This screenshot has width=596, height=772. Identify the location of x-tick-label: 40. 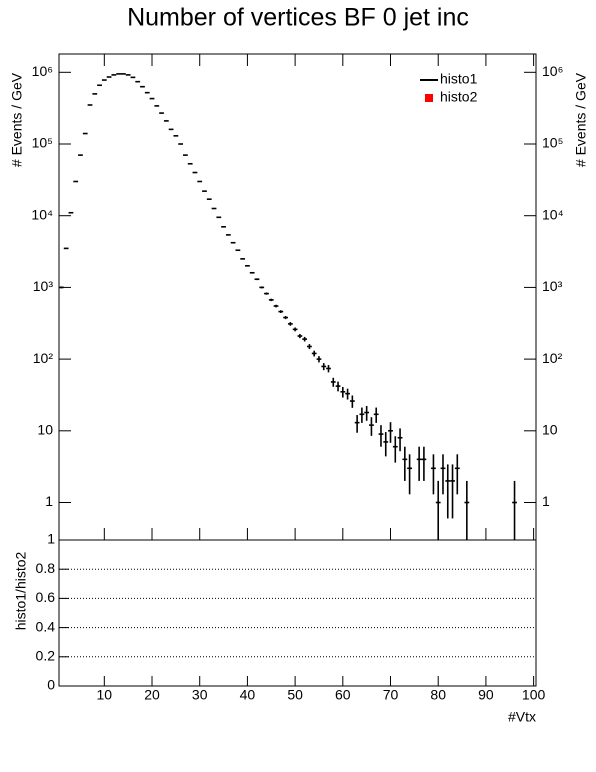
(248, 695).